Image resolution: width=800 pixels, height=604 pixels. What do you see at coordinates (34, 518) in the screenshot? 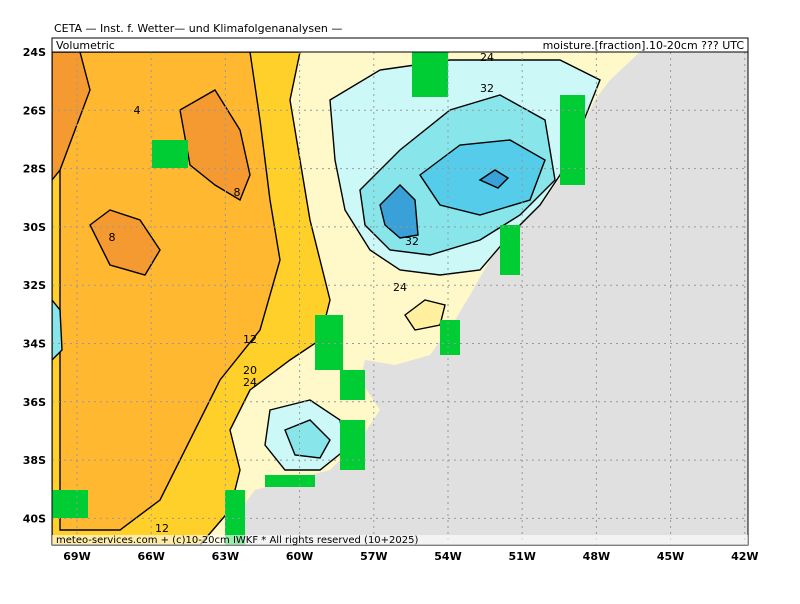
I see `lat-label: 40S` at bounding box center [34, 518].